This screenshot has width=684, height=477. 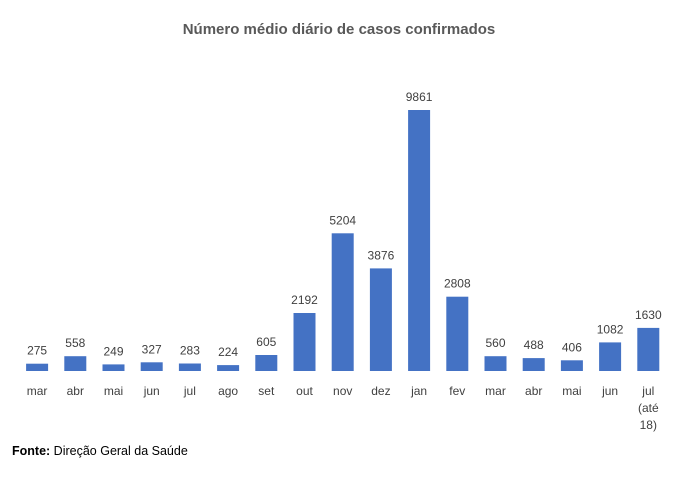 What do you see at coordinates (113, 351) in the screenshot?
I see `value-label-2: 249` at bounding box center [113, 351].